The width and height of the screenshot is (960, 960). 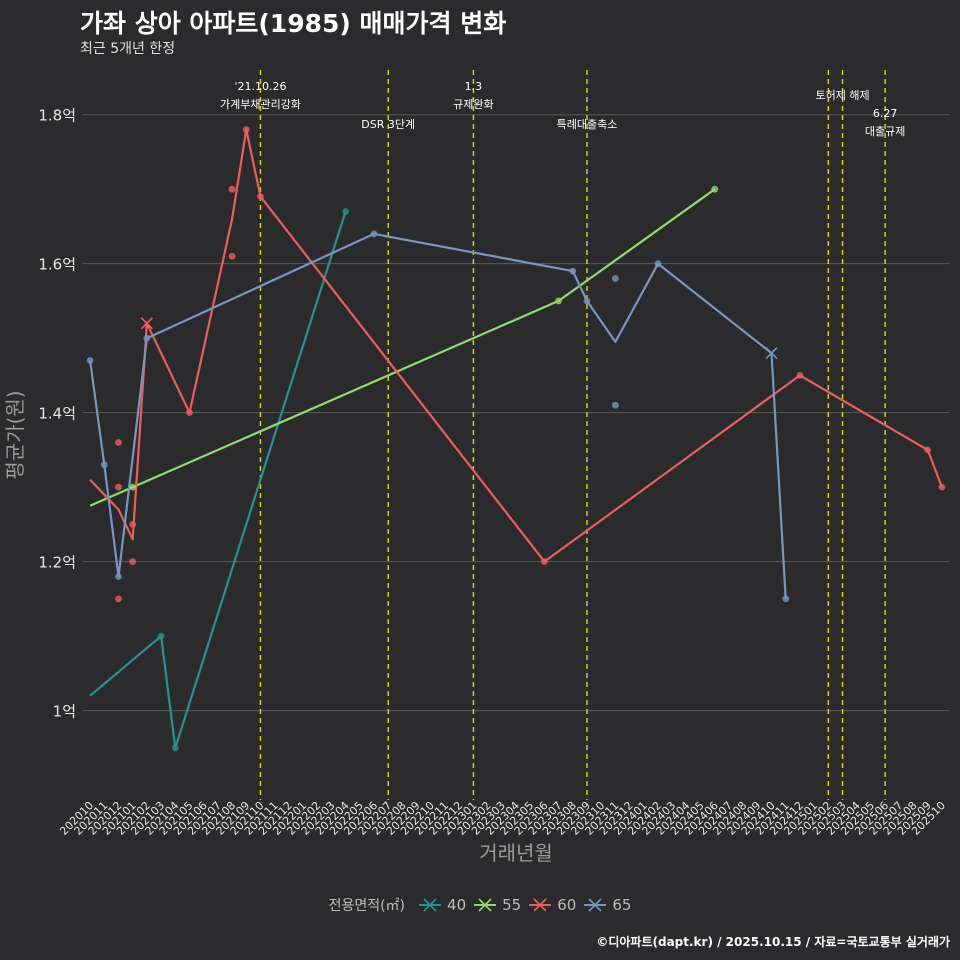 What do you see at coordinates (367, 906) in the screenshot?
I see `legend-title: 전용면적(㎡)` at bounding box center [367, 906].